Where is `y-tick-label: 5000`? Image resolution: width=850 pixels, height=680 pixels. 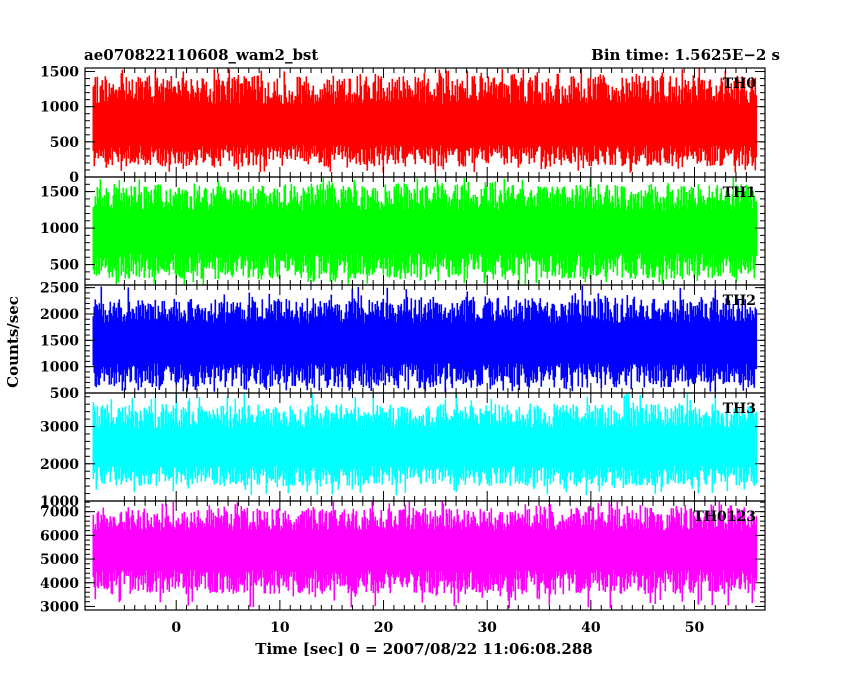
y-tick-label: 5000 is located at coordinates (59, 560).